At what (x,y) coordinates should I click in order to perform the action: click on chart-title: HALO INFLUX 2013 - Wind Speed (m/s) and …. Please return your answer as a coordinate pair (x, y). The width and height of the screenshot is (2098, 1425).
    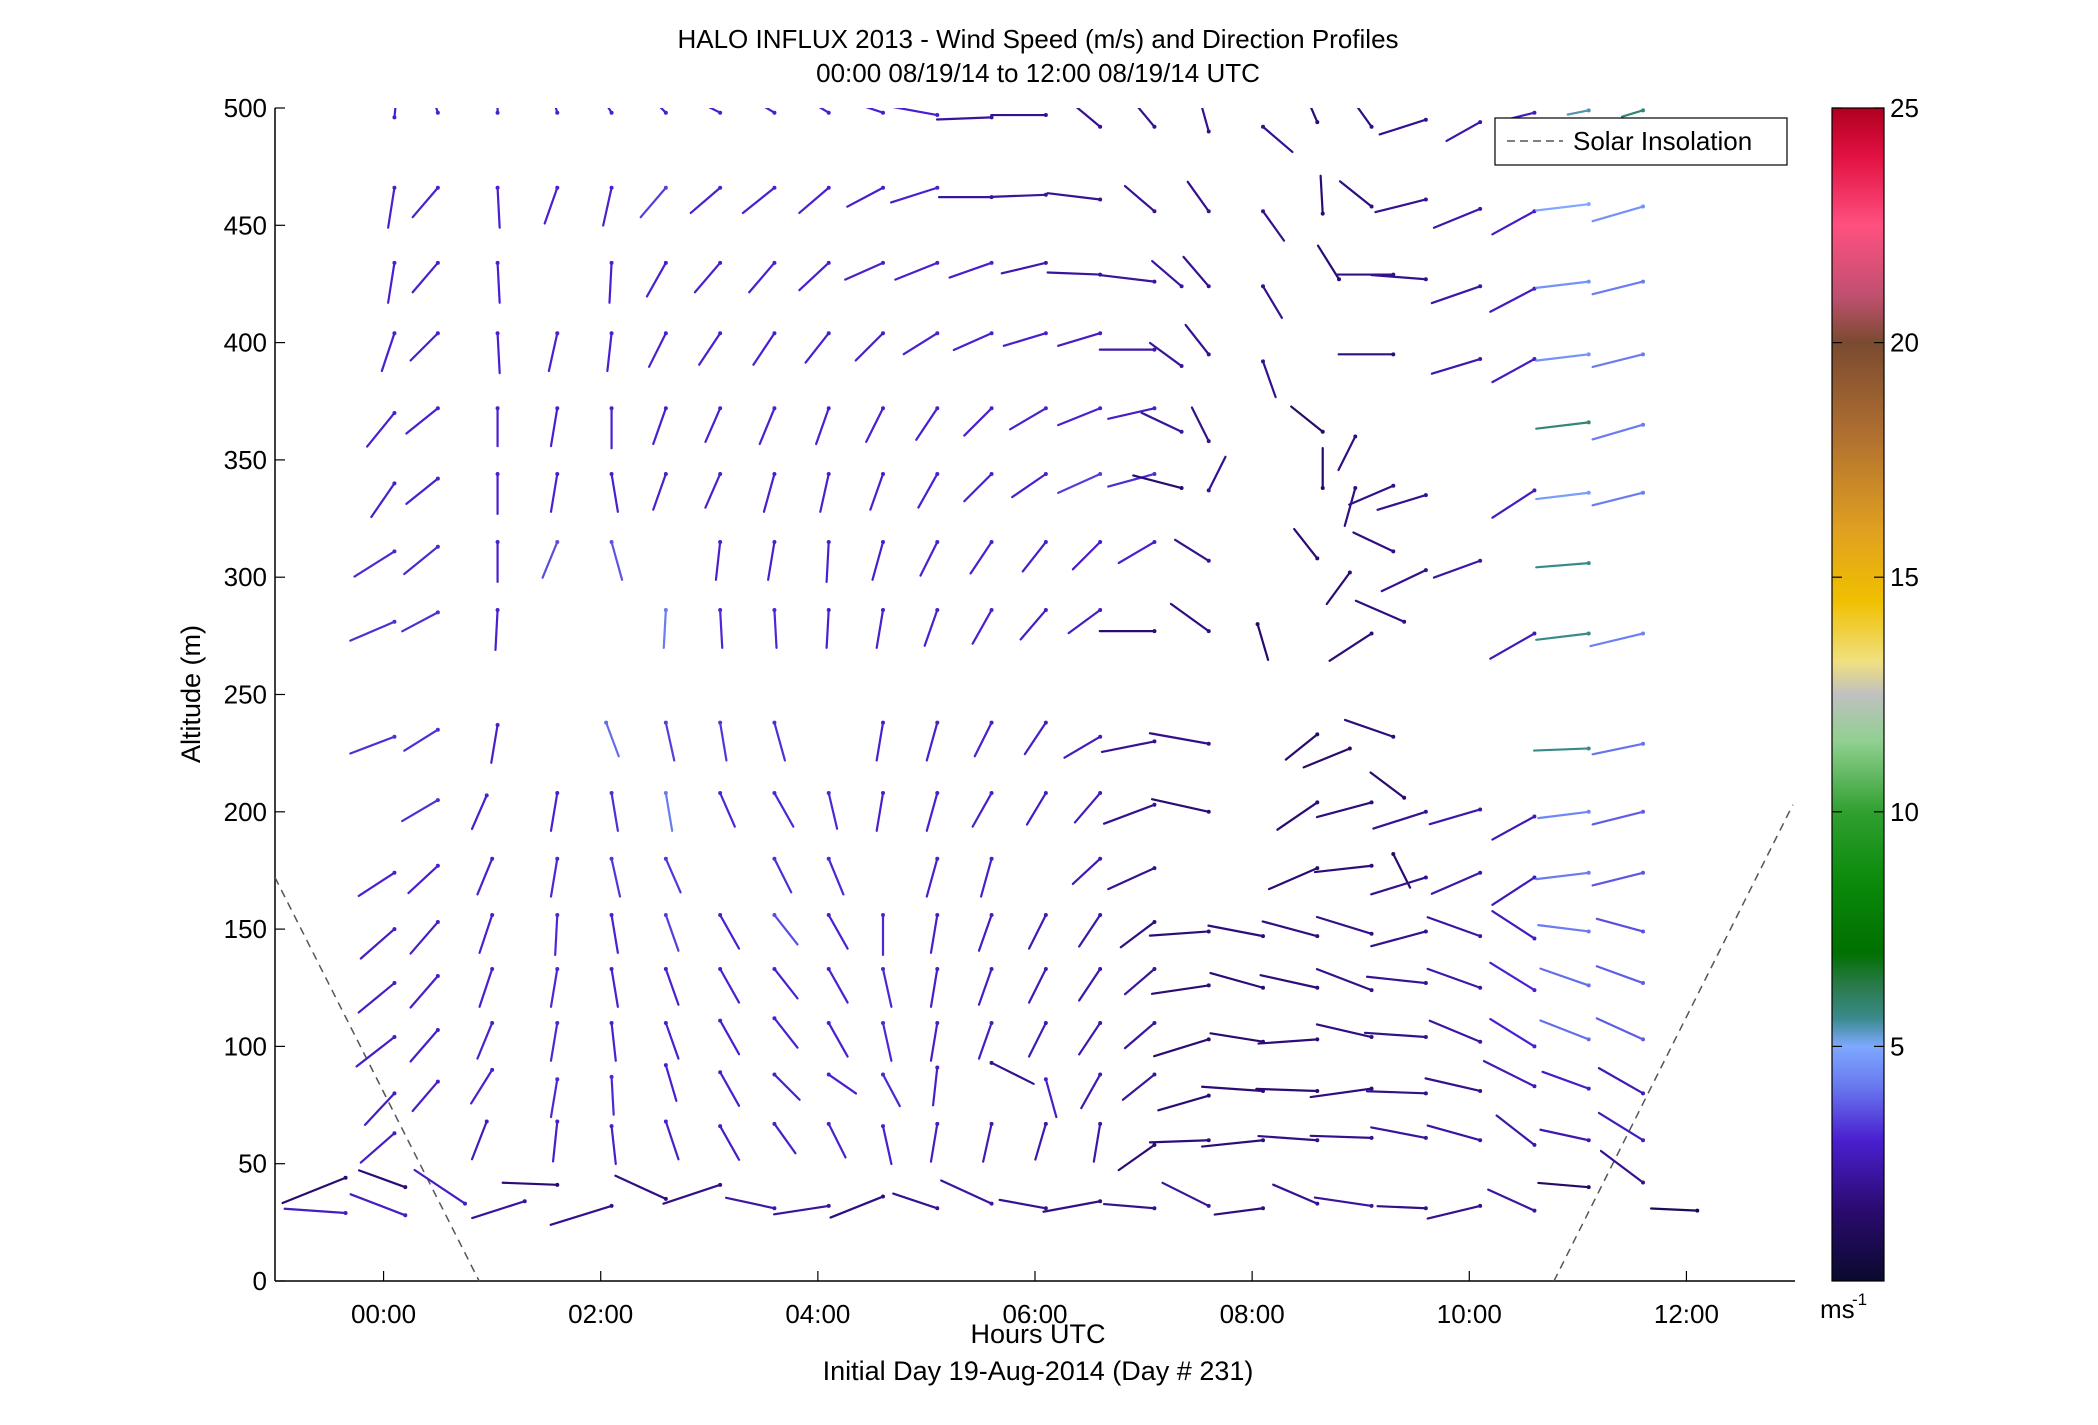
    Looking at the image, I should click on (1037, 39).